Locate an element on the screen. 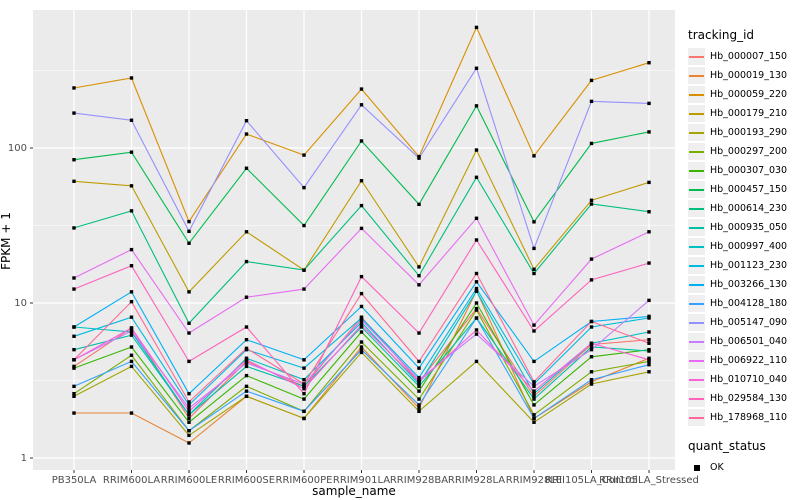  legend-item-Hb_029584_130: Hb_029584_130 is located at coordinates (744, 398).